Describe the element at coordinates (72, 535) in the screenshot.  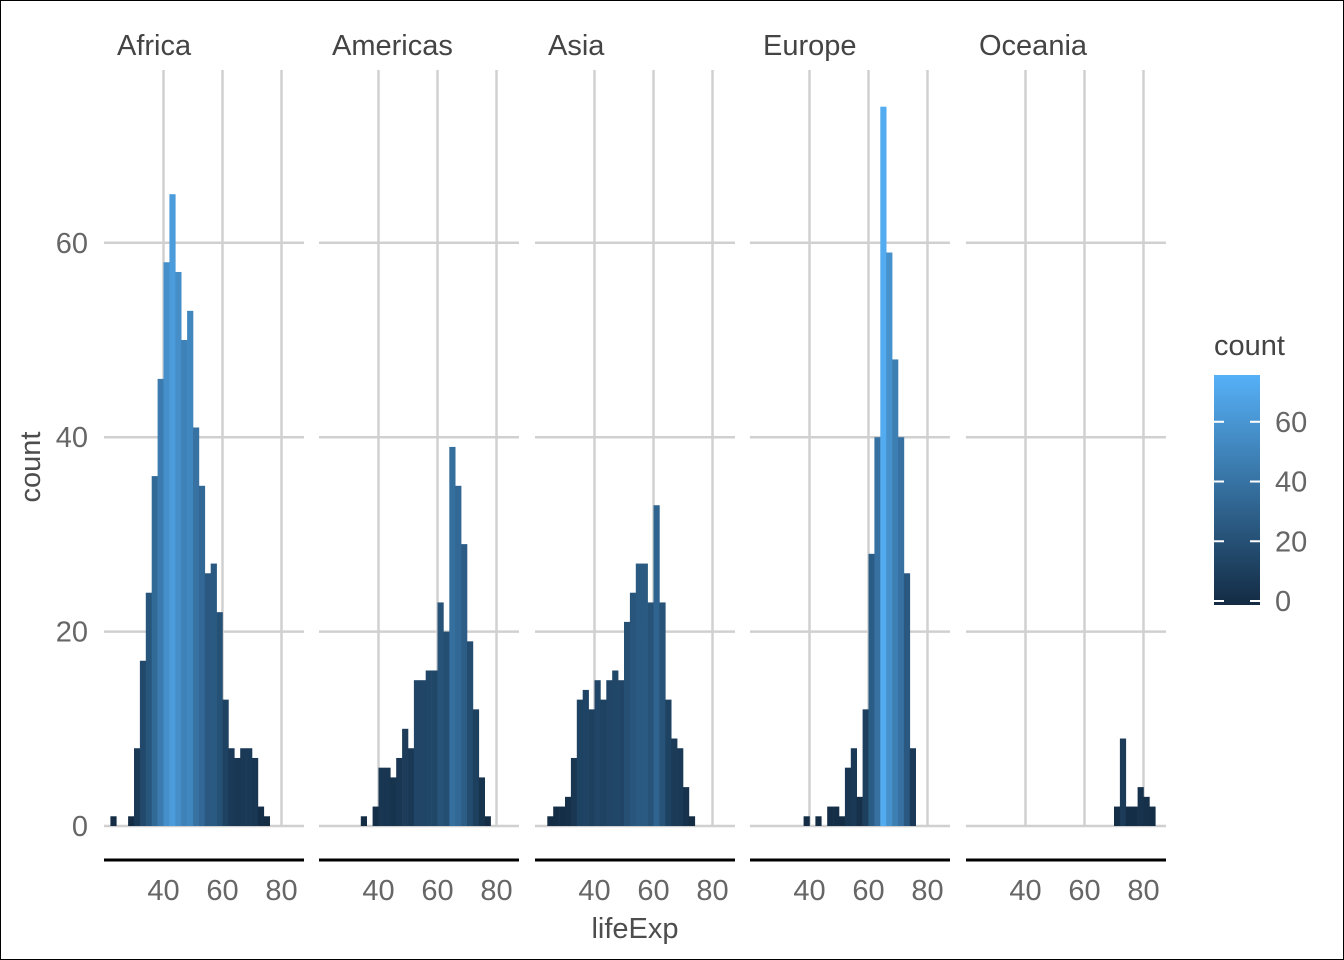
I see `y-axis: 0 20 40 60` at that location.